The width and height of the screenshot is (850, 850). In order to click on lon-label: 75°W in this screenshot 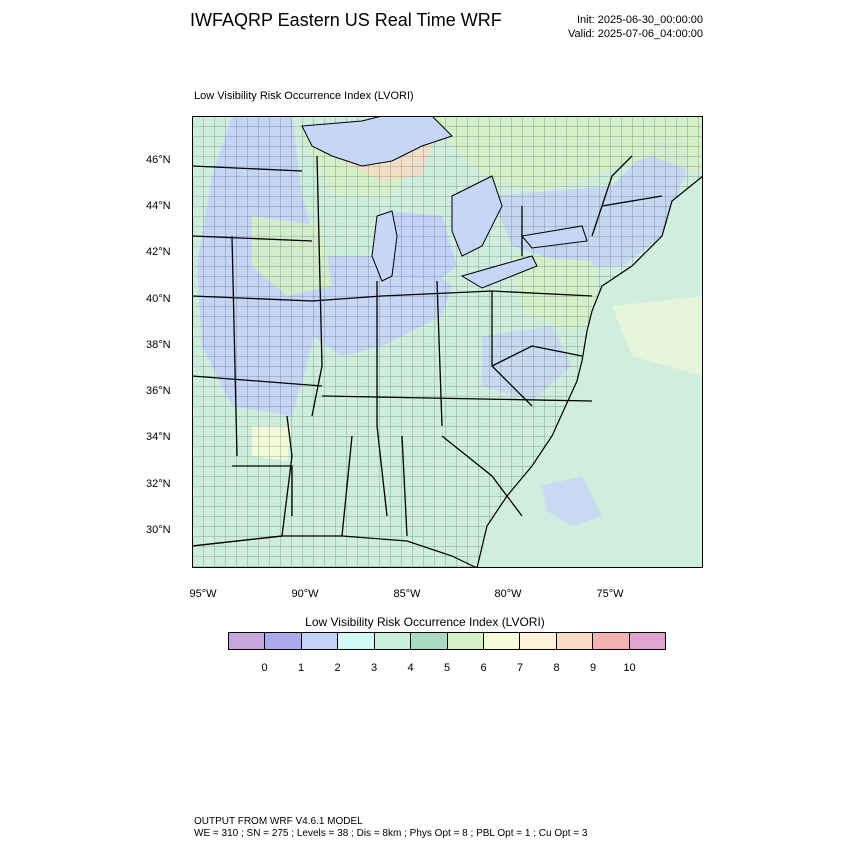, I will do `click(610, 594)`.